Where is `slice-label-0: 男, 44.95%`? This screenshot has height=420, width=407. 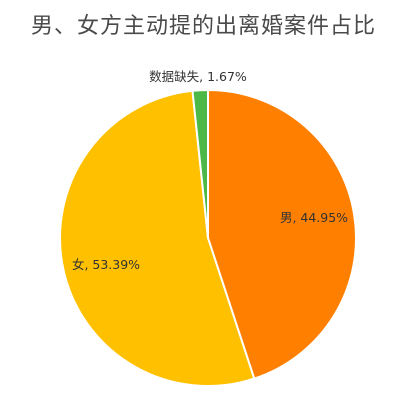 slice-label-0: 男, 44.95% is located at coordinates (314, 217).